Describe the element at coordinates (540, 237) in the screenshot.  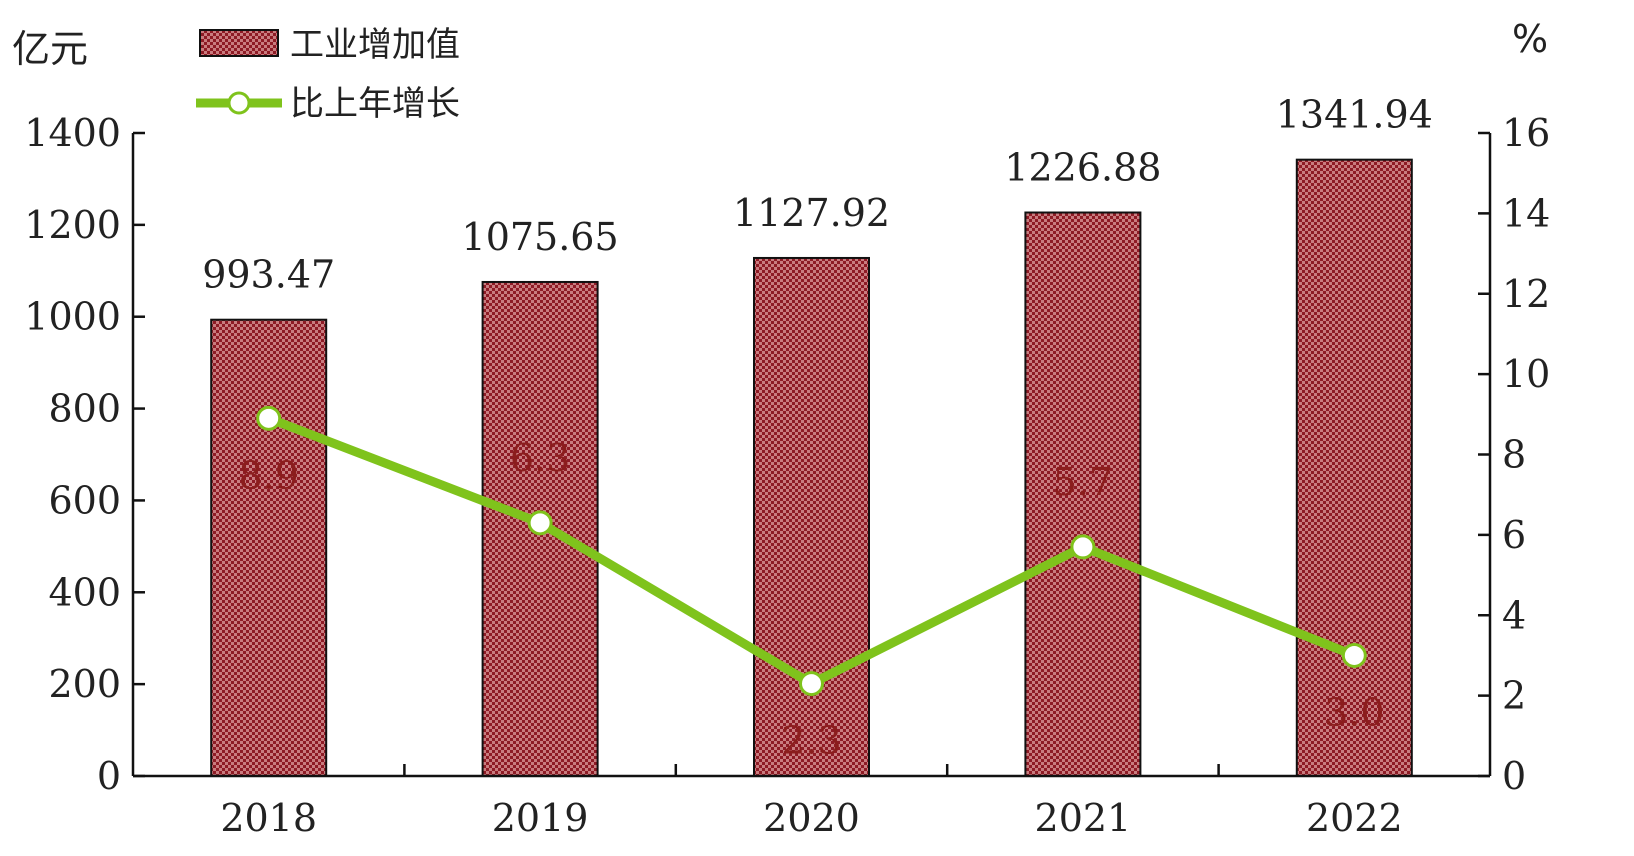
I see `bar-value-label-2019: 1075.65` at that location.